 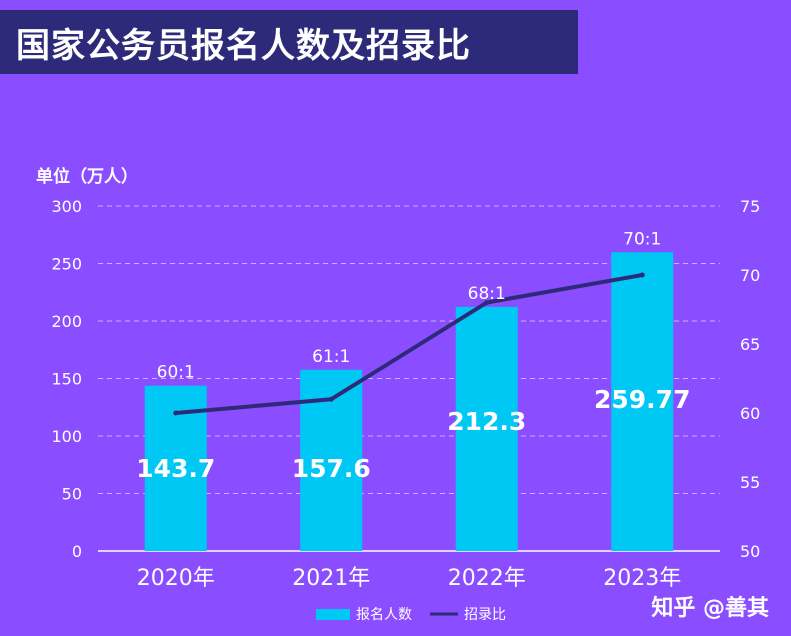 What do you see at coordinates (66, 206) in the screenshot?
I see `y-tick-label: 300` at bounding box center [66, 206].